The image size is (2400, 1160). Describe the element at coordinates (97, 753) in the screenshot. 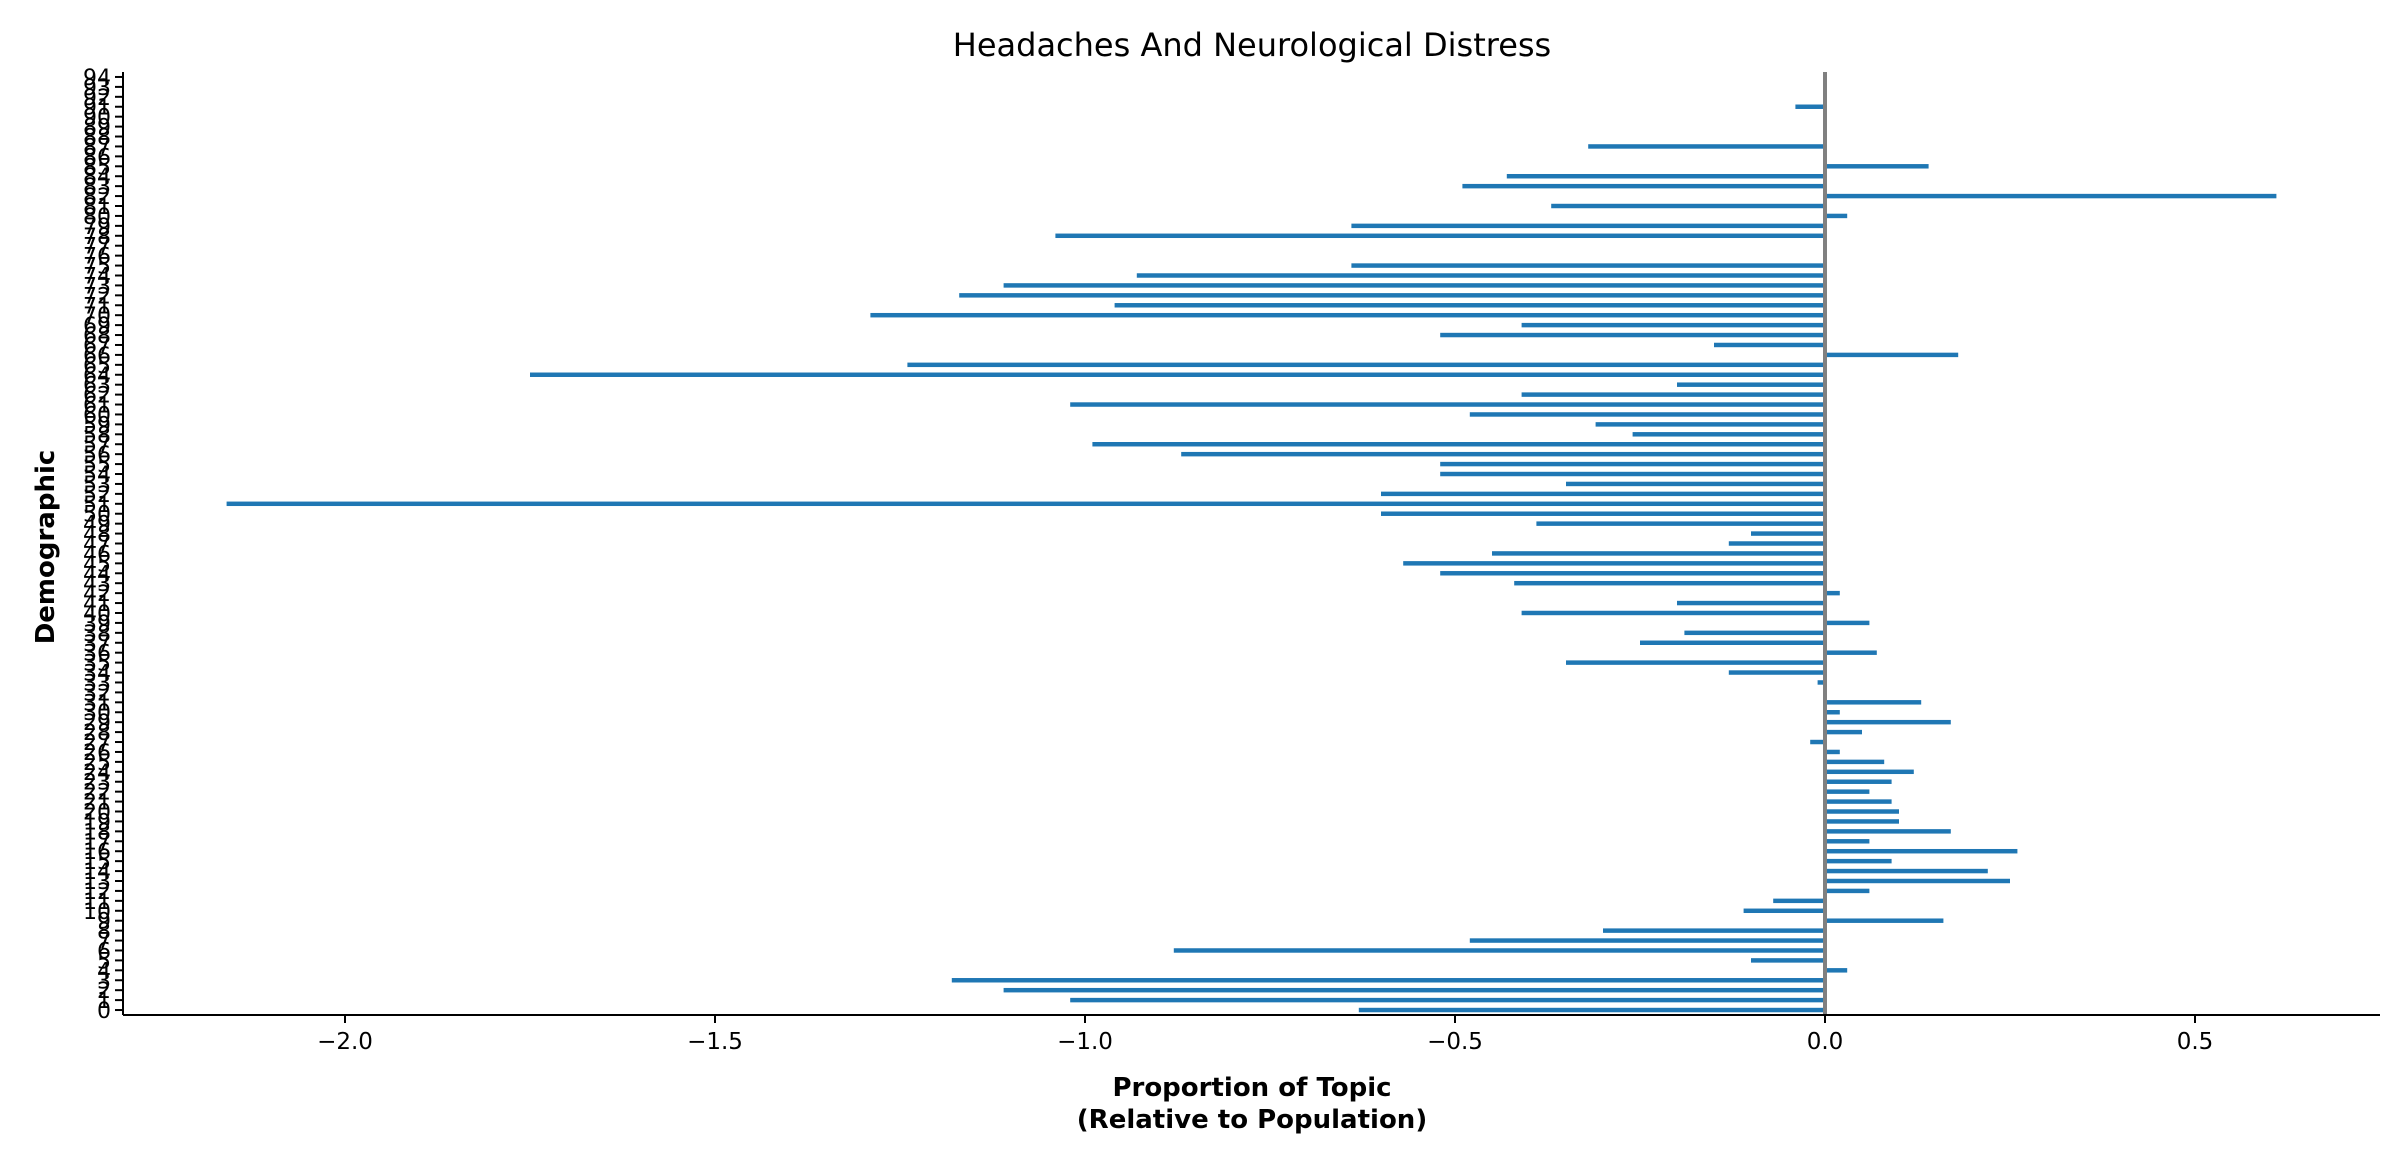

I see `y-tick-label: 26` at that location.